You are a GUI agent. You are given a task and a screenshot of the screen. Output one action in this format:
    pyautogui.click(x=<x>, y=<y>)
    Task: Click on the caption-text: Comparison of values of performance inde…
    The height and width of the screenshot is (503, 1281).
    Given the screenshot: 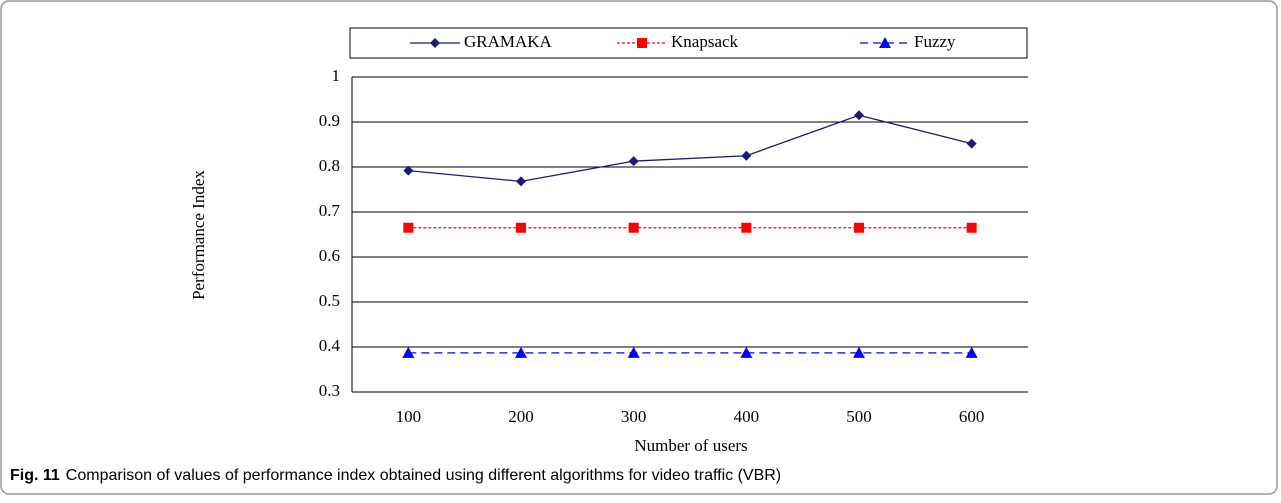 What is the action you would take?
    pyautogui.click(x=423, y=475)
    